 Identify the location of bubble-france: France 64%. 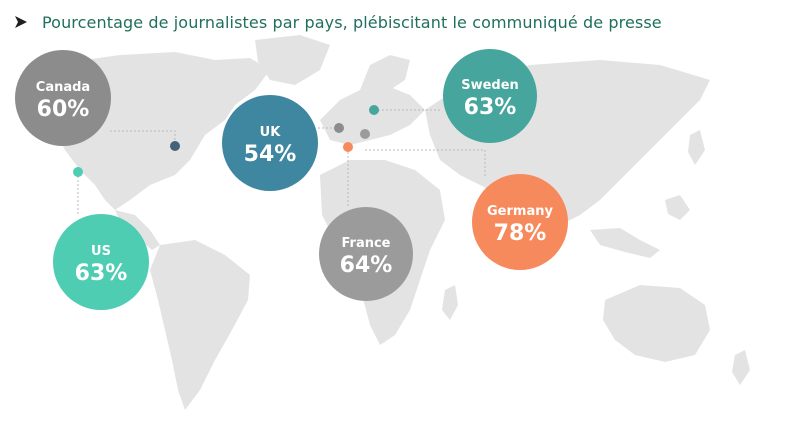
(366, 254).